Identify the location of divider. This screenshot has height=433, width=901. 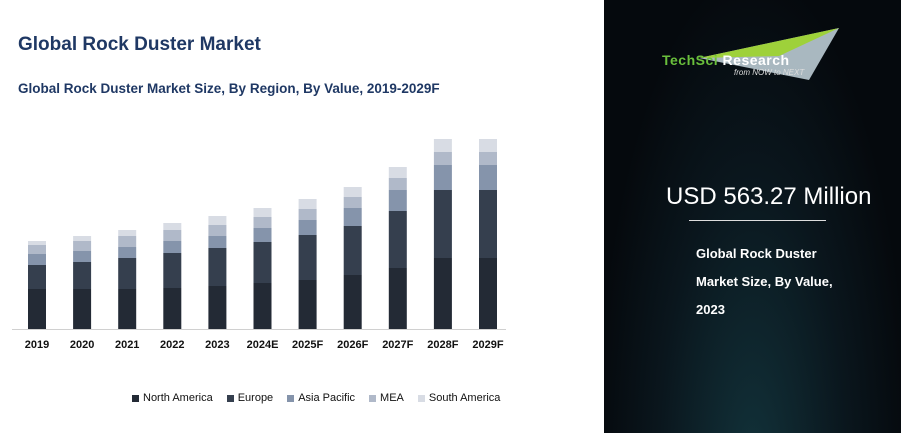
(757, 220).